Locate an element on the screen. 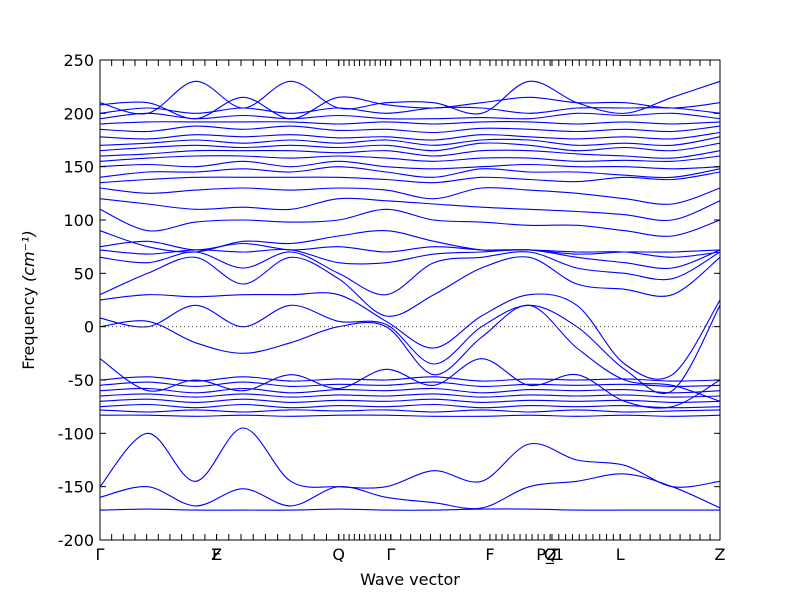  y-tick-label: 200 is located at coordinates (78, 113).